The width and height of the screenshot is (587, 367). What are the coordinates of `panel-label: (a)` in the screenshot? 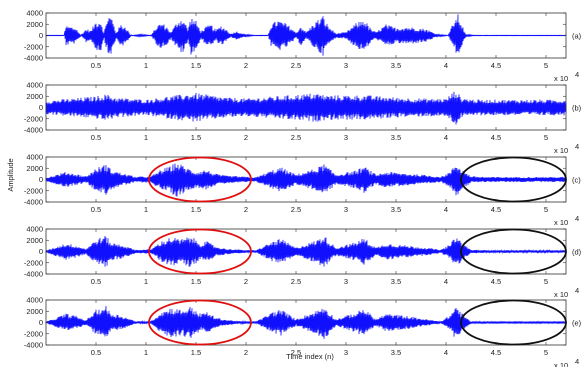 It's located at (577, 36).